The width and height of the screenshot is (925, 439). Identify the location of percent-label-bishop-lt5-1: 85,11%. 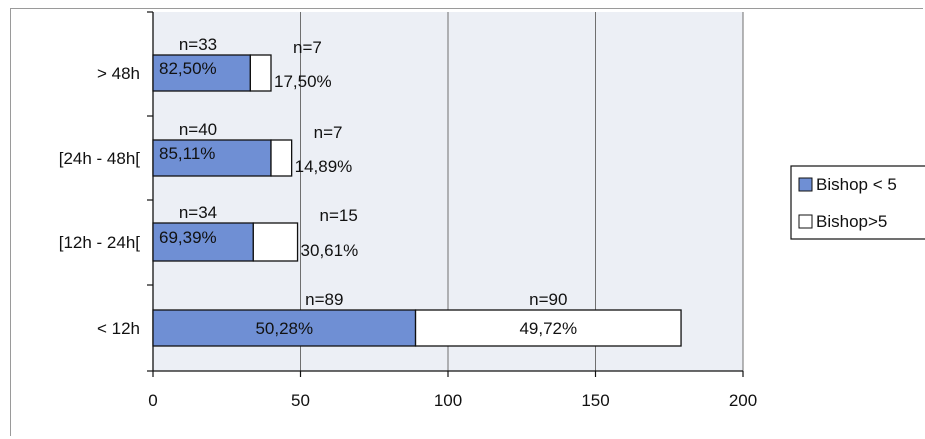
(187, 153).